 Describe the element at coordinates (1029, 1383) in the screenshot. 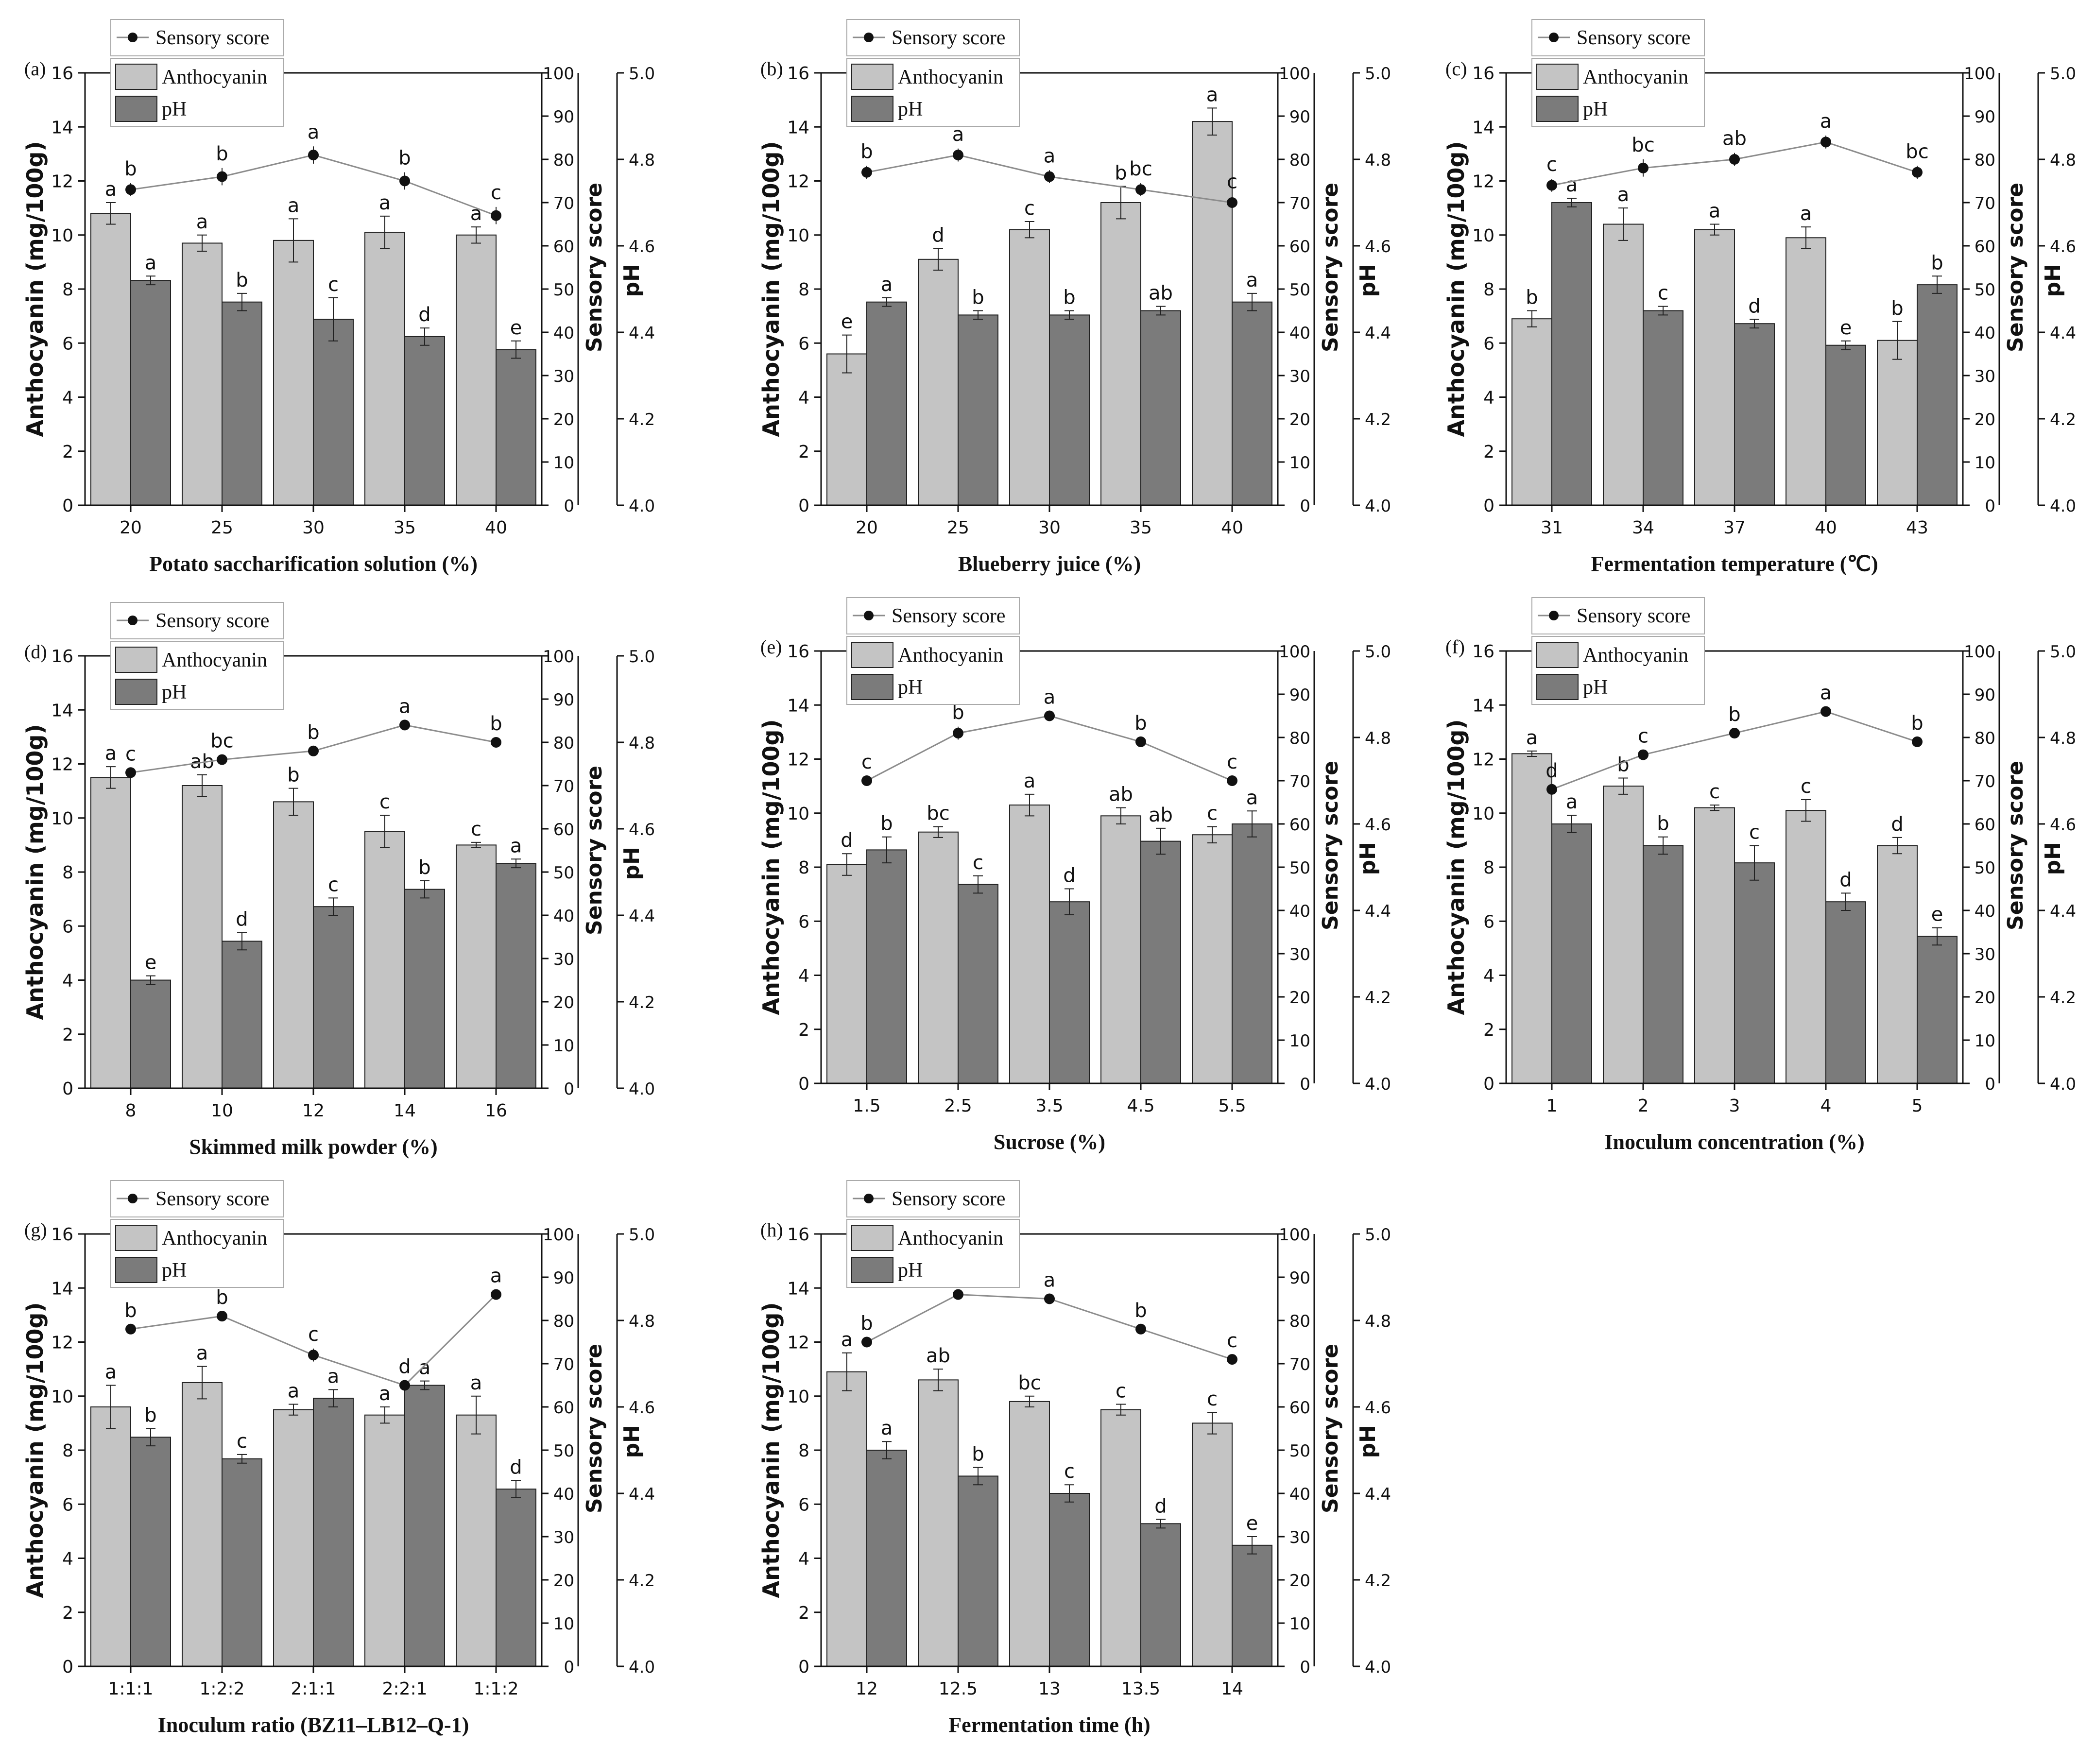

I see `anthocyanin-letter: bc` at that location.